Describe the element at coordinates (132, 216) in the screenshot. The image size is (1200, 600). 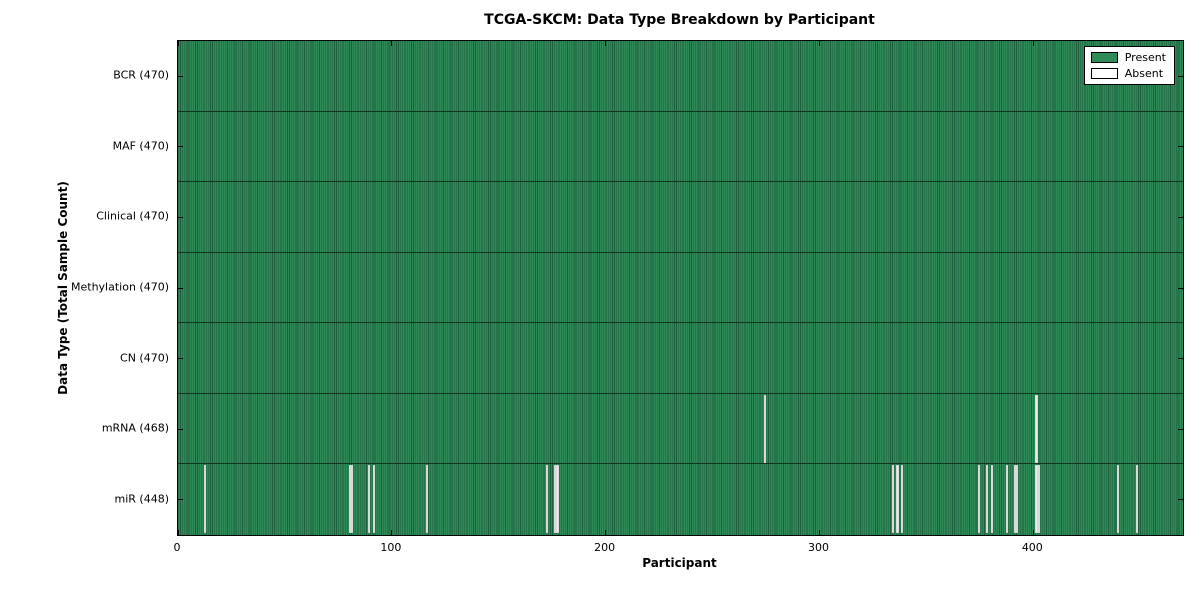
I see `ytick-label-Clinical: Clinical (470)` at that location.